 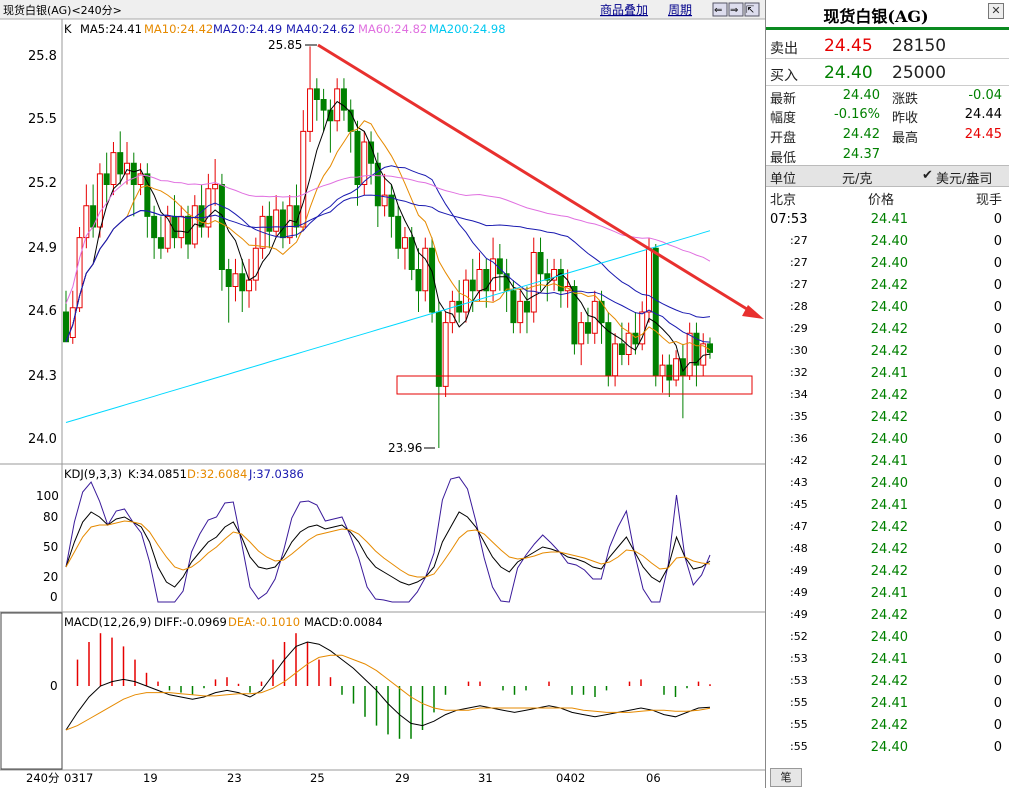 What do you see at coordinates (388, 239) in the screenshot?
I see `ma60-line` at bounding box center [388, 239].